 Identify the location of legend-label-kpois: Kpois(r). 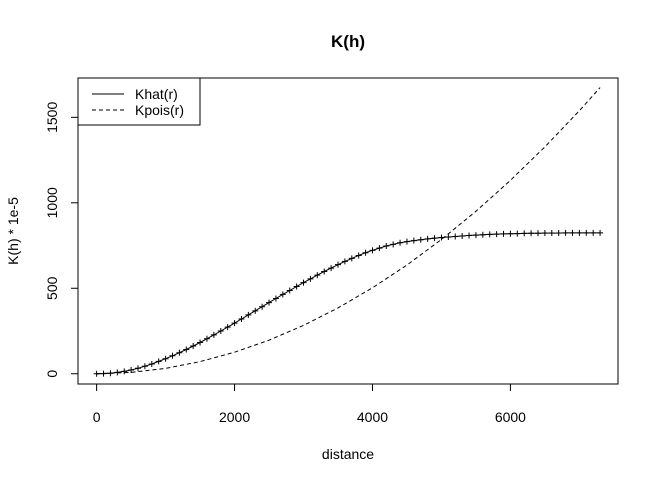
(159, 110).